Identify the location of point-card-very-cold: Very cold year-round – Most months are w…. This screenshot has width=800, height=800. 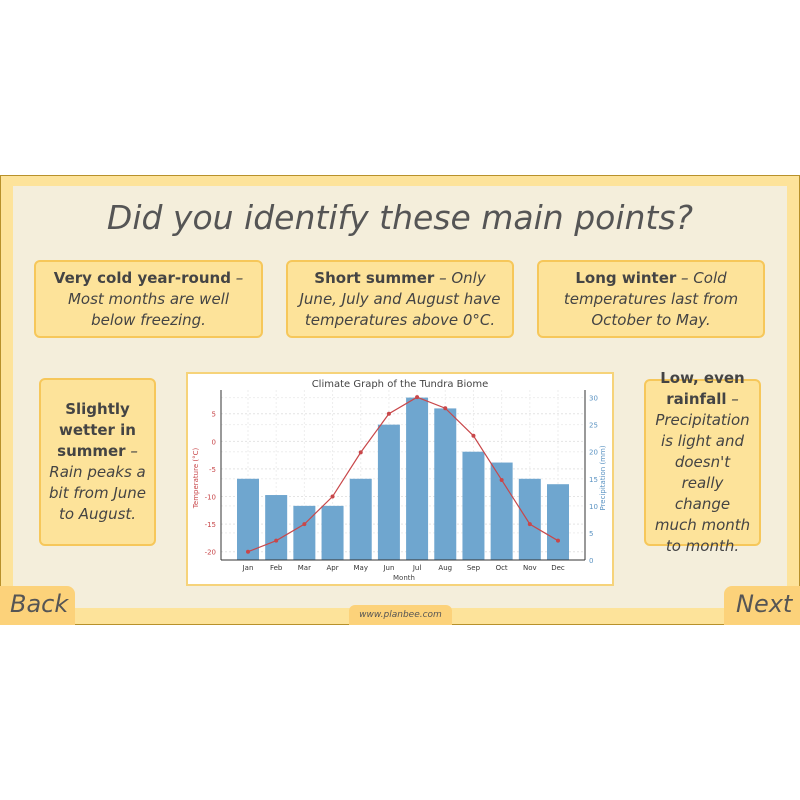
(148, 299).